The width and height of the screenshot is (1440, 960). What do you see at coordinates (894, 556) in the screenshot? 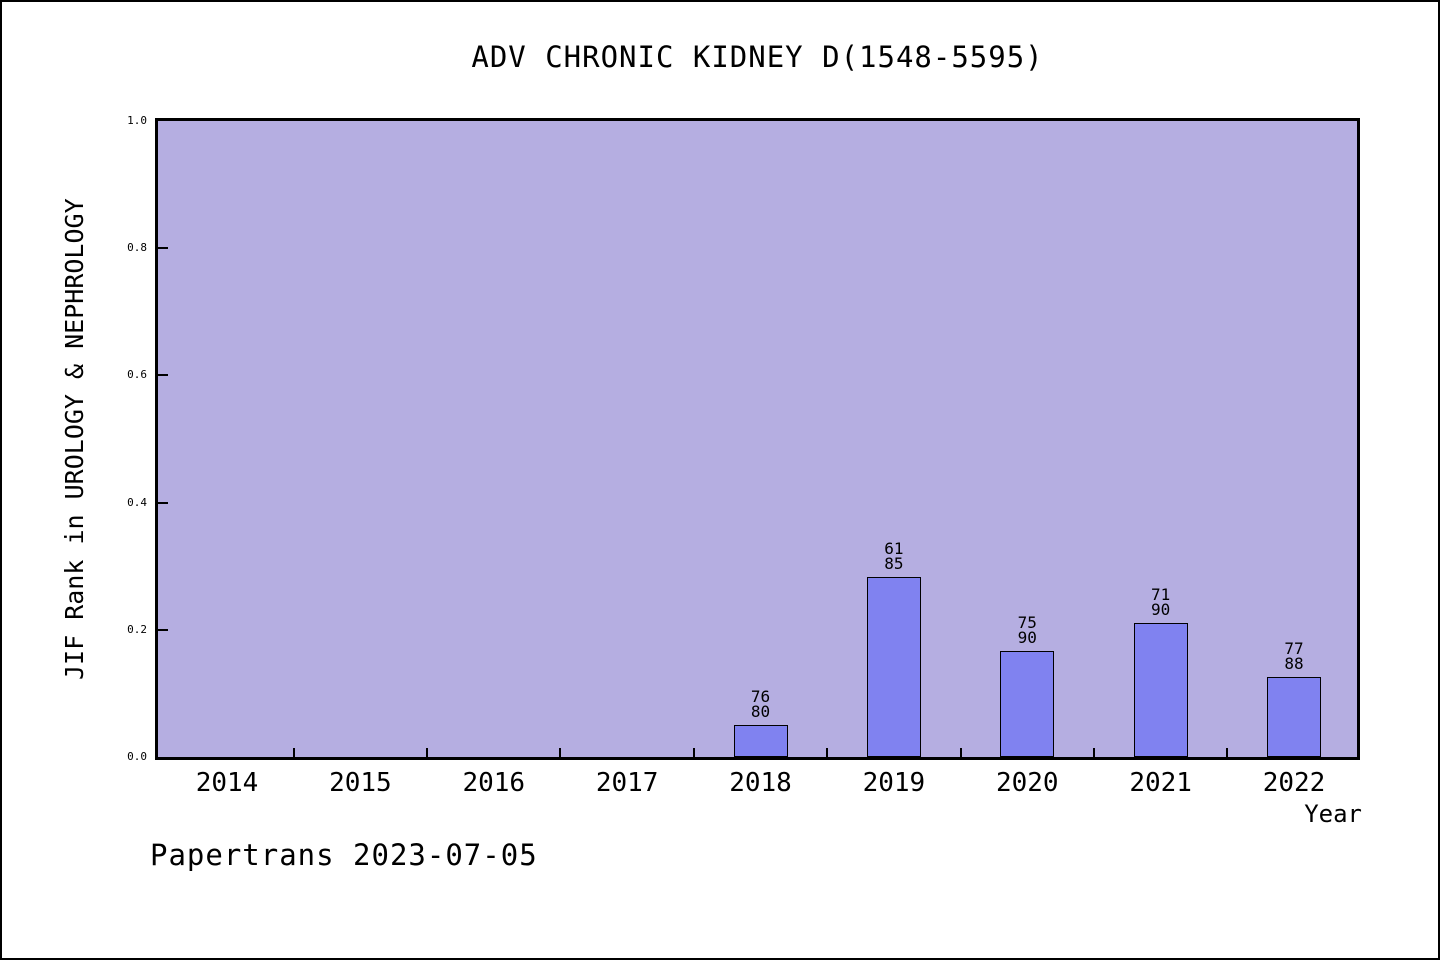
I see `bar-label-2019: 61 85` at bounding box center [894, 556].